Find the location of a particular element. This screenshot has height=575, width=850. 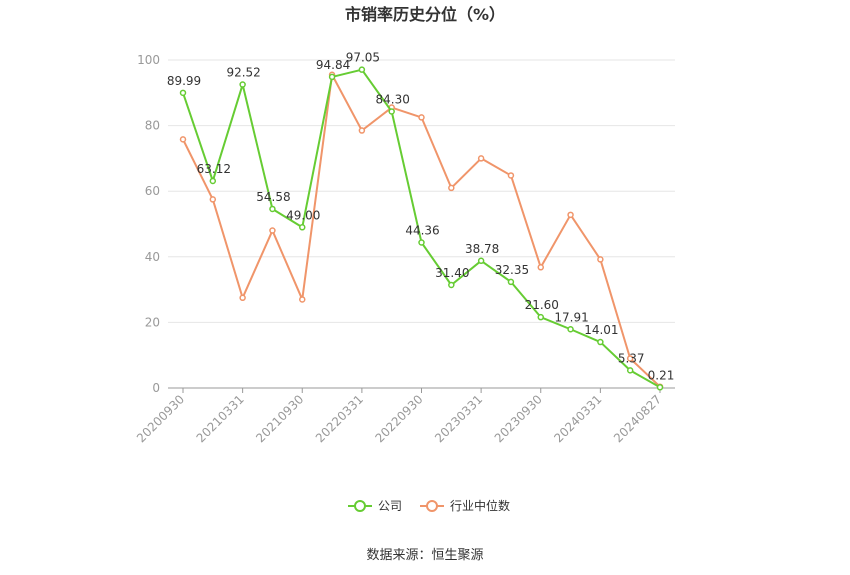

data-label: 63.12 is located at coordinates (214, 169).